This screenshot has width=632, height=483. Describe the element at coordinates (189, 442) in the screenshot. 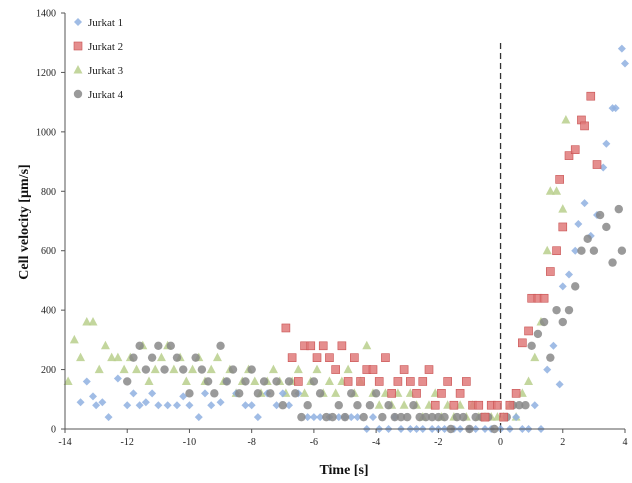

I see `x-tick-label: -10` at that location.